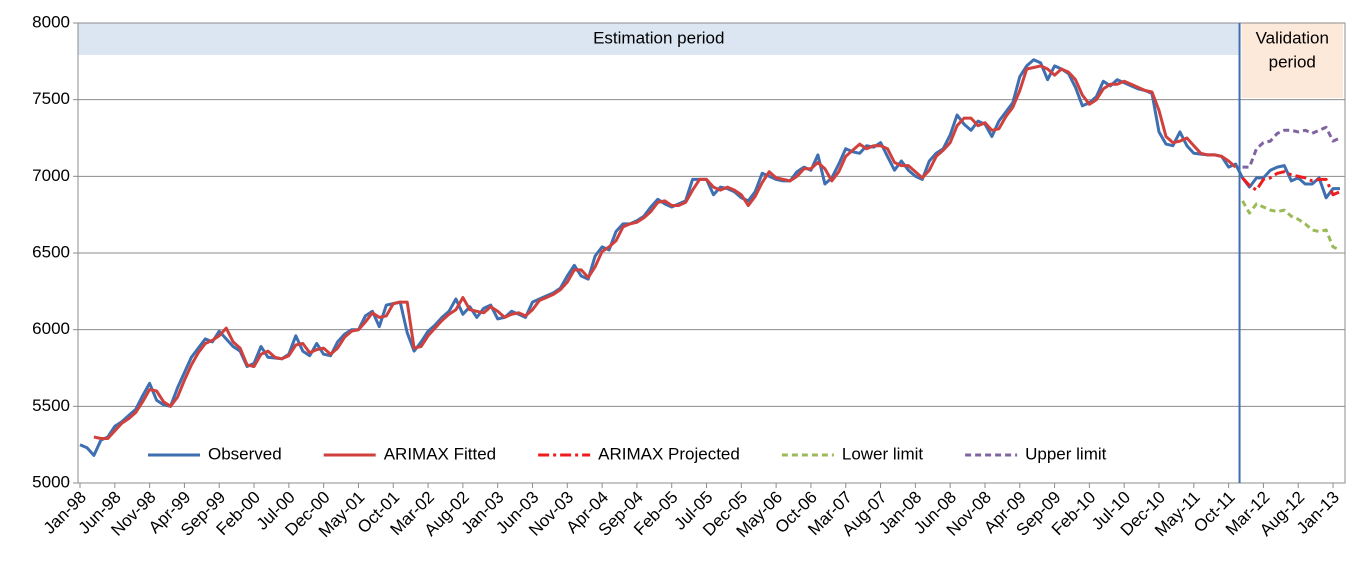 The width and height of the screenshot is (1352, 561). I want to click on estimation-band, so click(659, 39).